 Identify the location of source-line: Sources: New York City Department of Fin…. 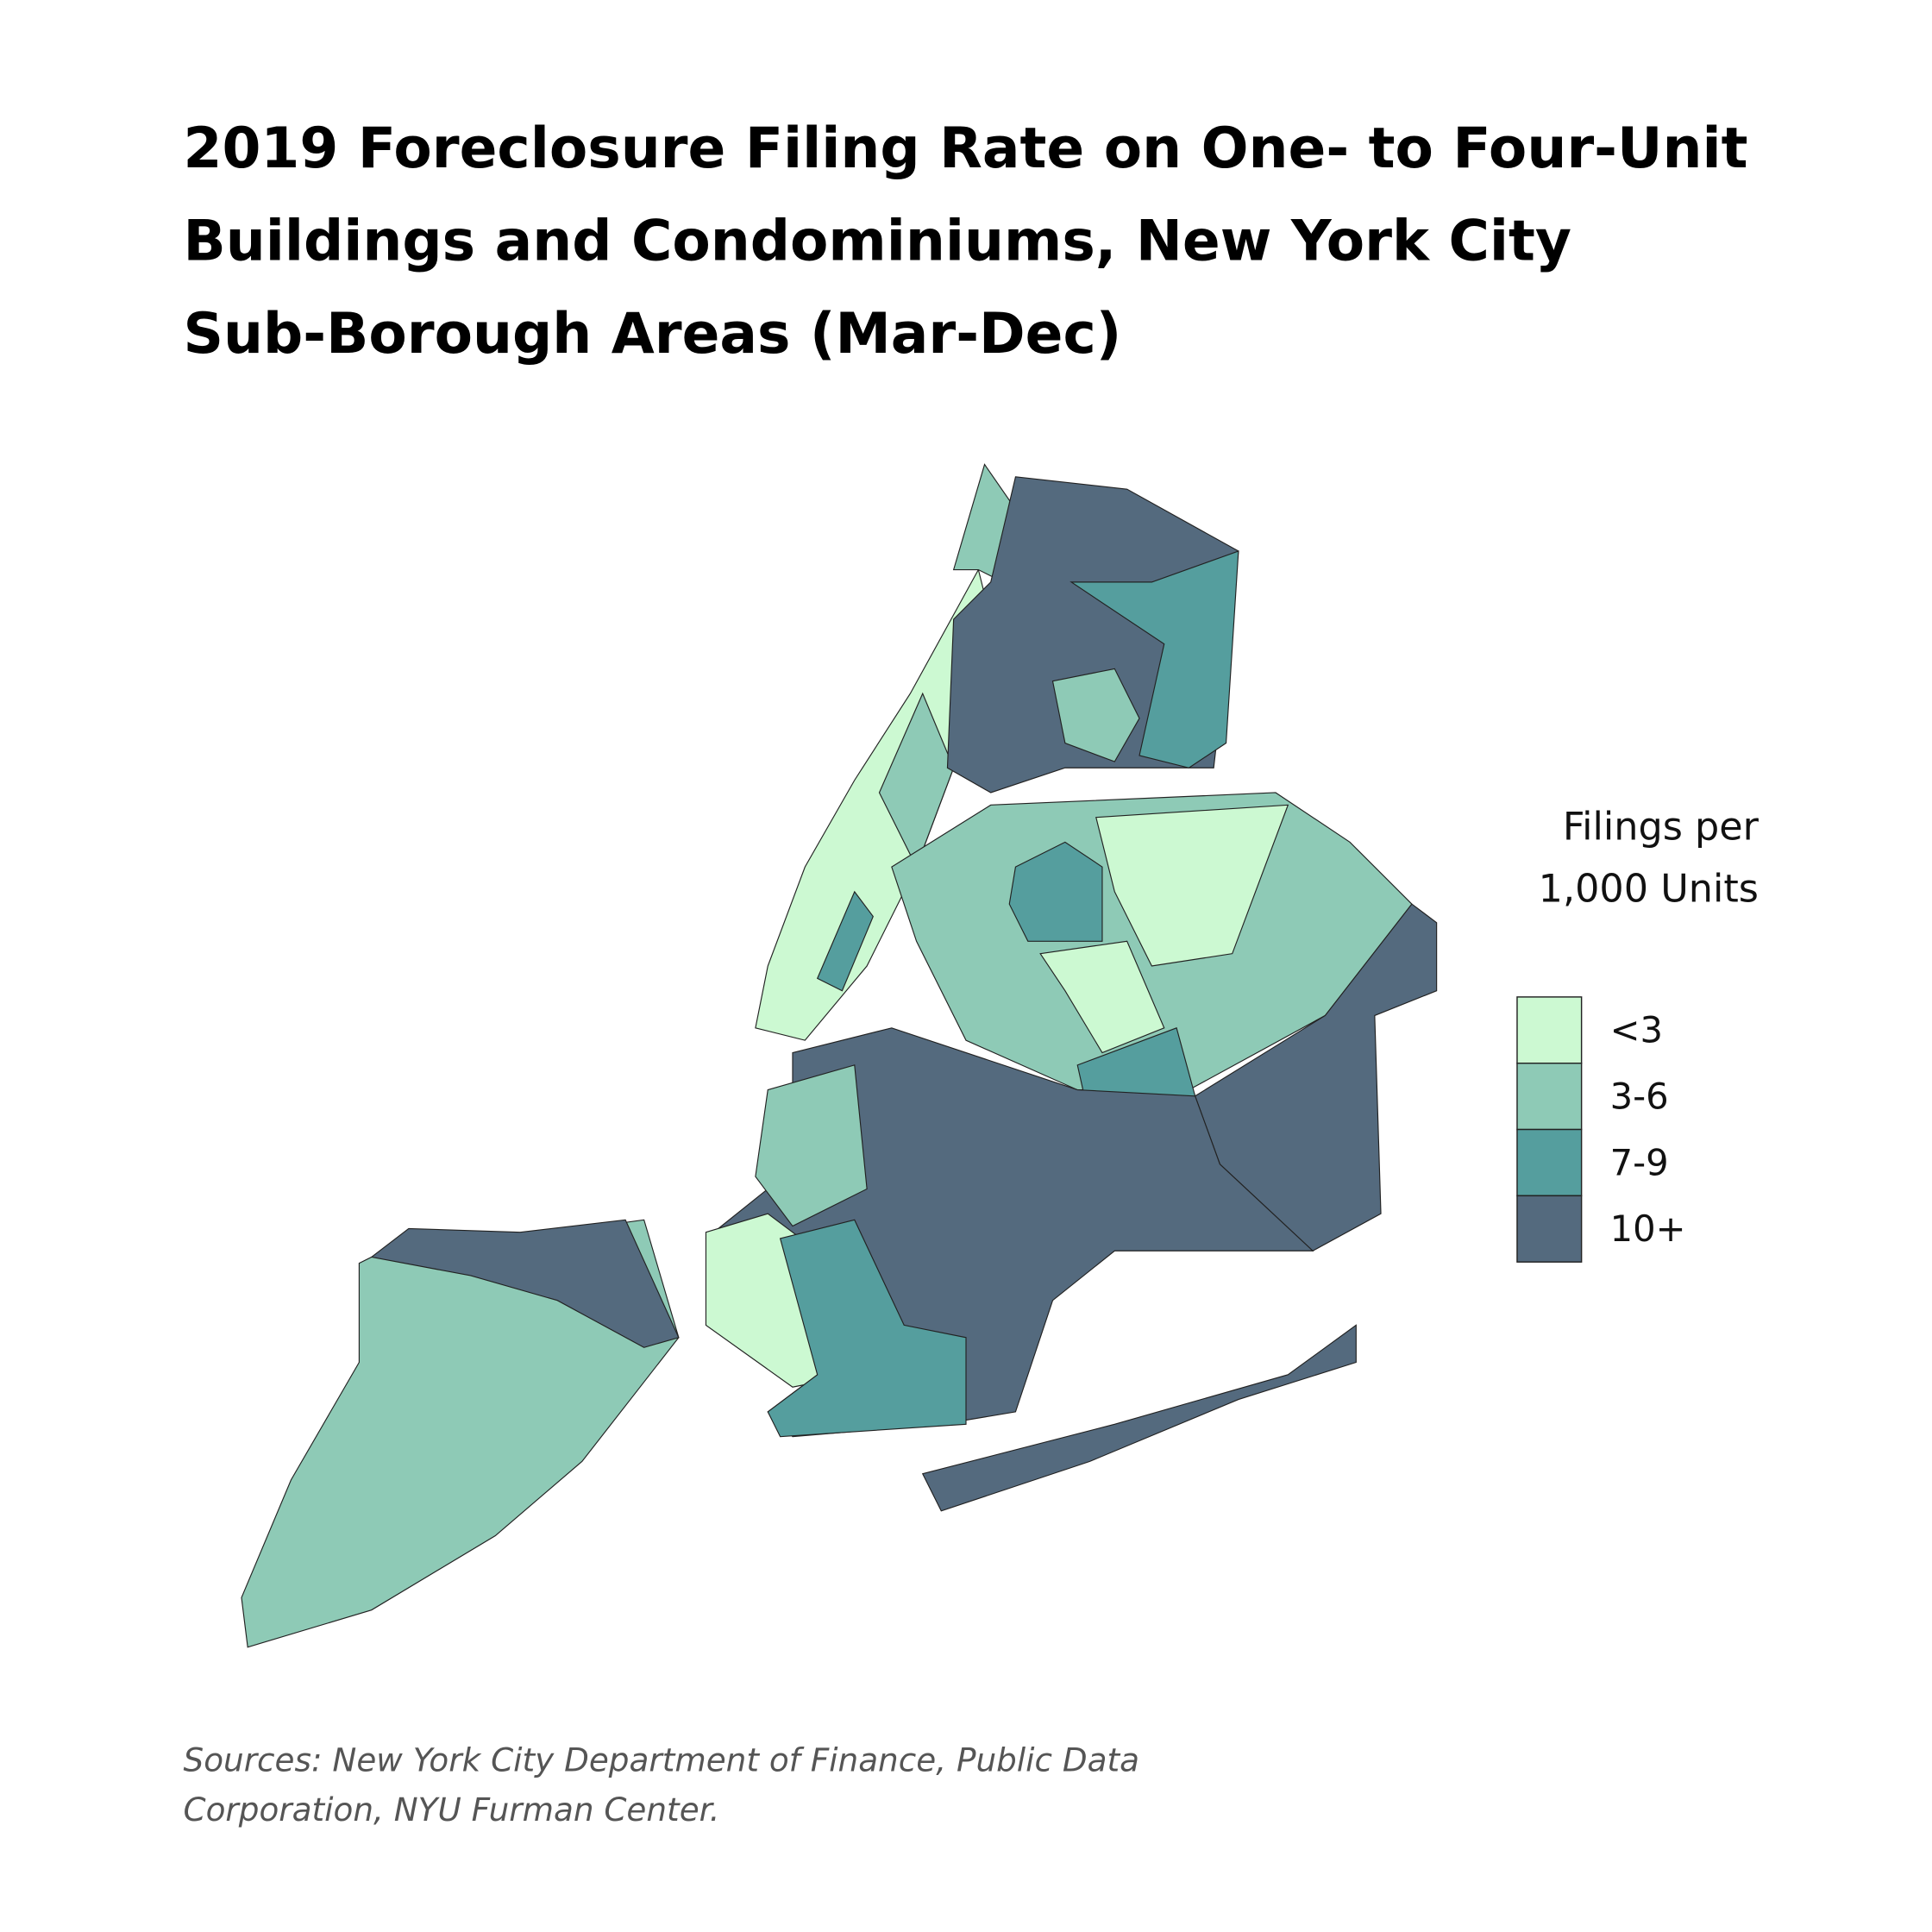
(662, 1759).